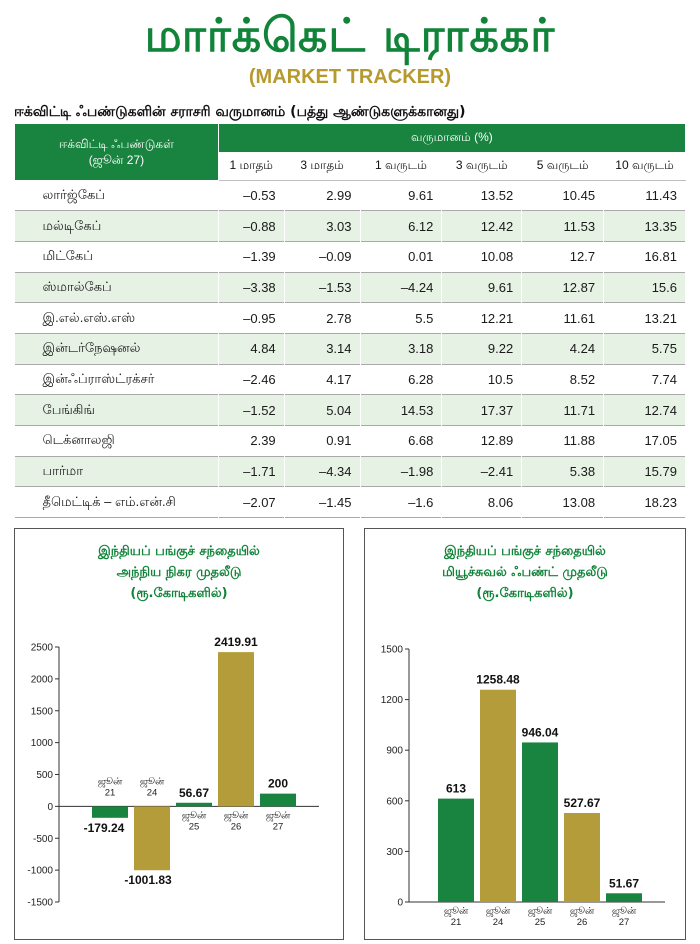 The height and width of the screenshot is (944, 700). Describe the element at coordinates (394, 751) in the screenshot. I see `y-tick-label: 900` at that location.